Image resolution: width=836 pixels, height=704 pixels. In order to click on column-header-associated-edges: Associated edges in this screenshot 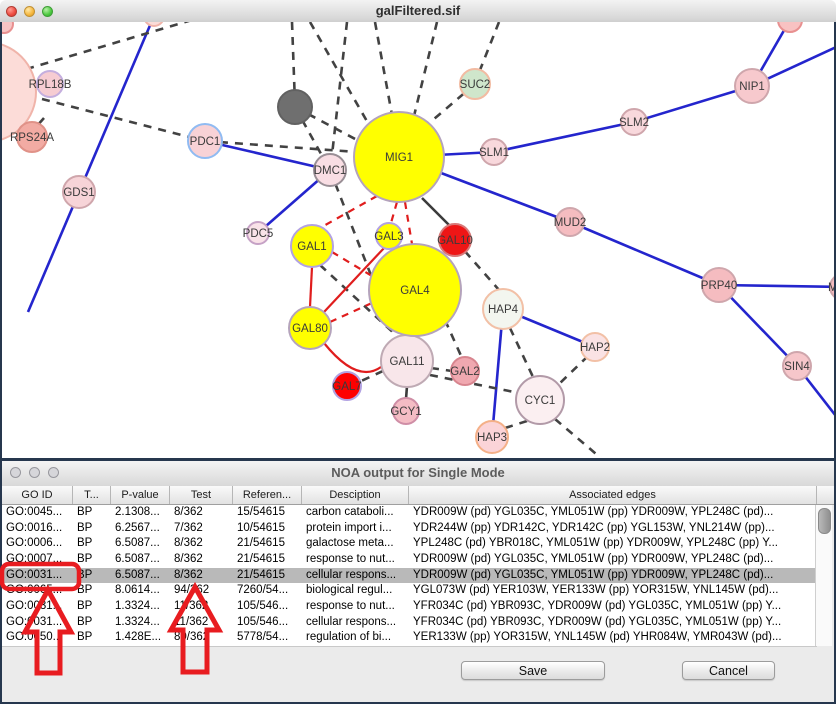, I will do `click(613, 495)`.